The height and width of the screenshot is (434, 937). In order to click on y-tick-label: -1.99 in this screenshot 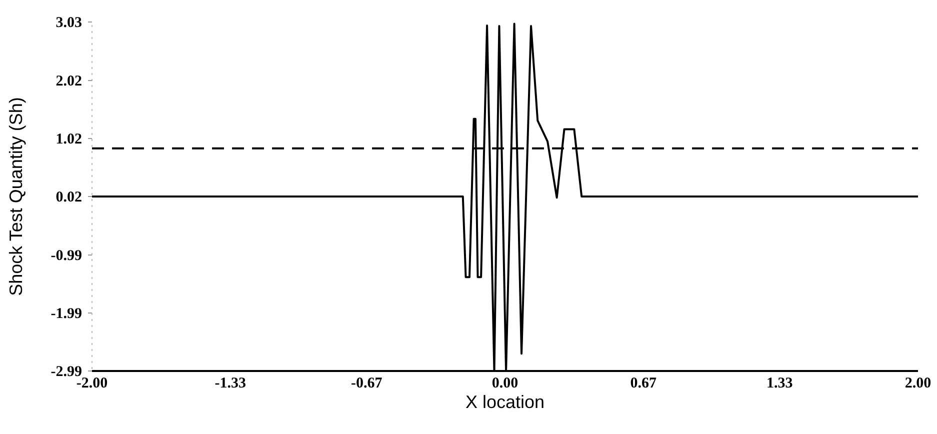, I will do `click(66, 314)`.